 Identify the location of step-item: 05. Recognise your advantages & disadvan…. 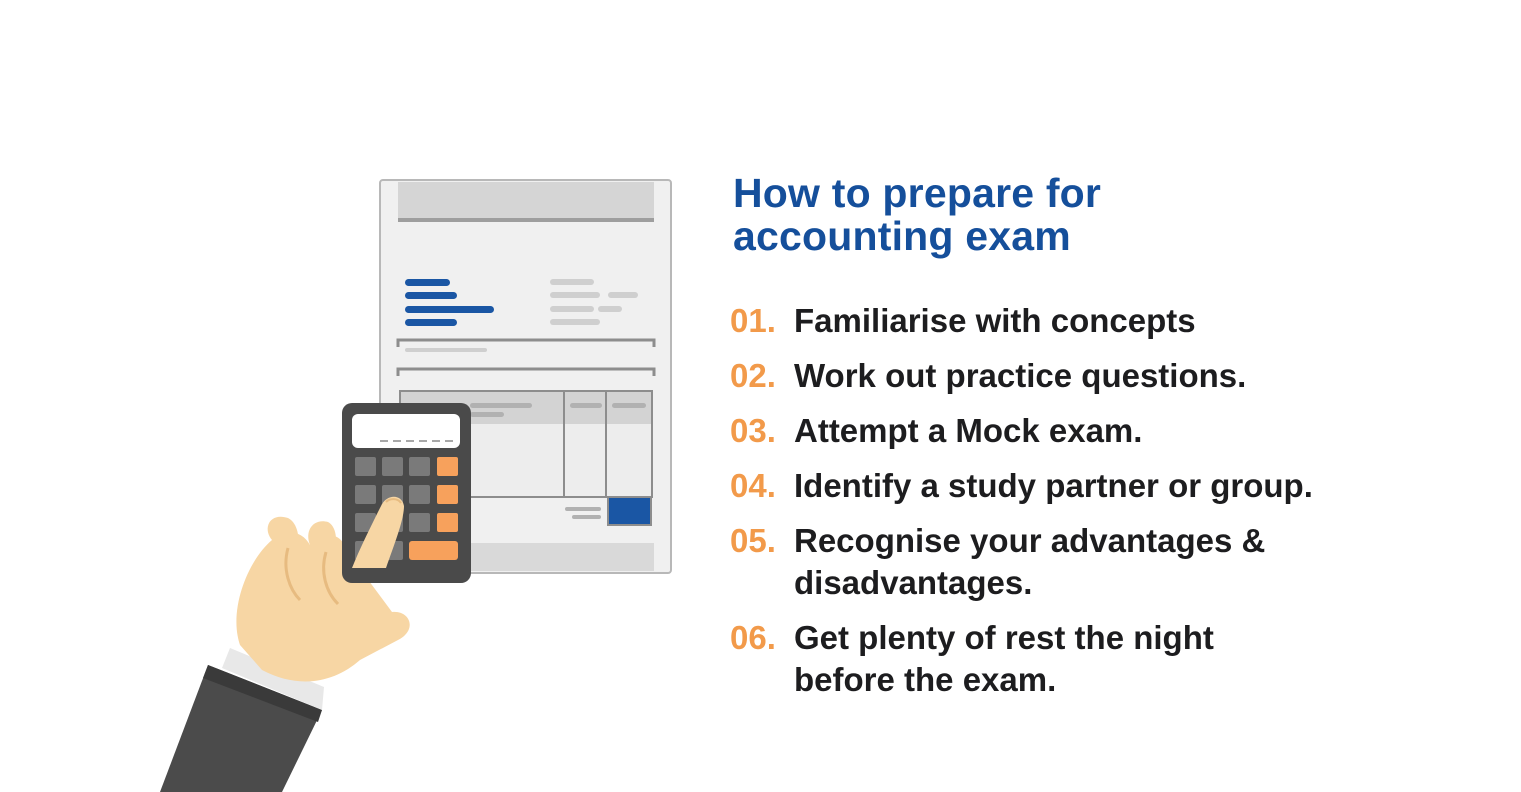
(1021, 562).